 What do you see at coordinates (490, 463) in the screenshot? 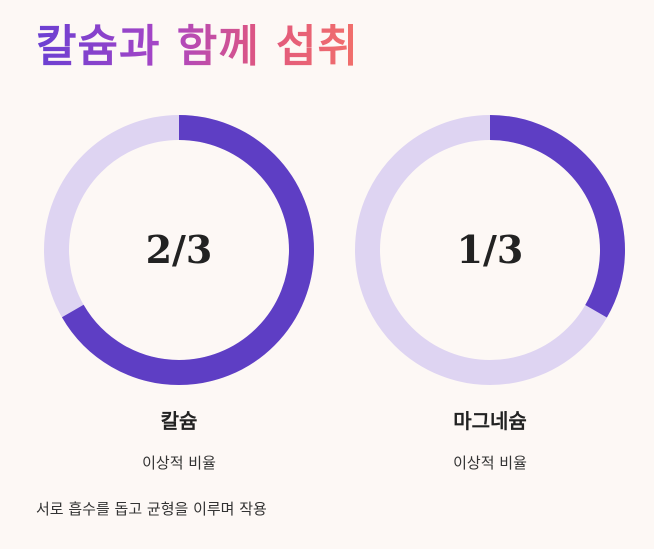
I see `magnesium-subtitle: 이상적 비율` at bounding box center [490, 463].